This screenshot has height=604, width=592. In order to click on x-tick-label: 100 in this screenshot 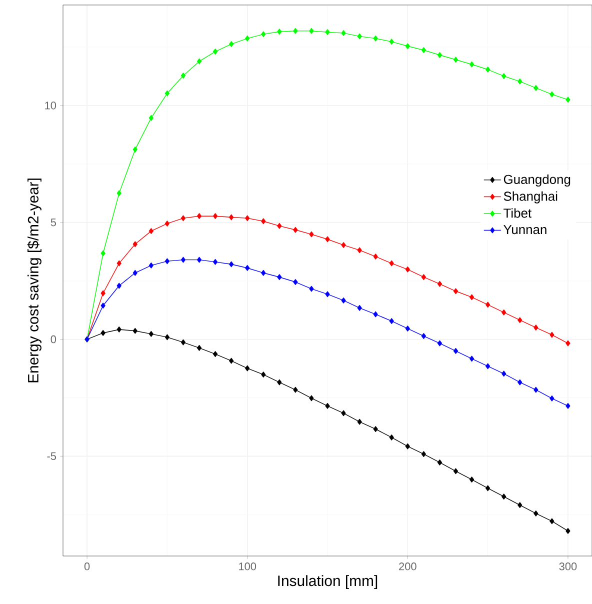, I will do `click(247, 566)`.